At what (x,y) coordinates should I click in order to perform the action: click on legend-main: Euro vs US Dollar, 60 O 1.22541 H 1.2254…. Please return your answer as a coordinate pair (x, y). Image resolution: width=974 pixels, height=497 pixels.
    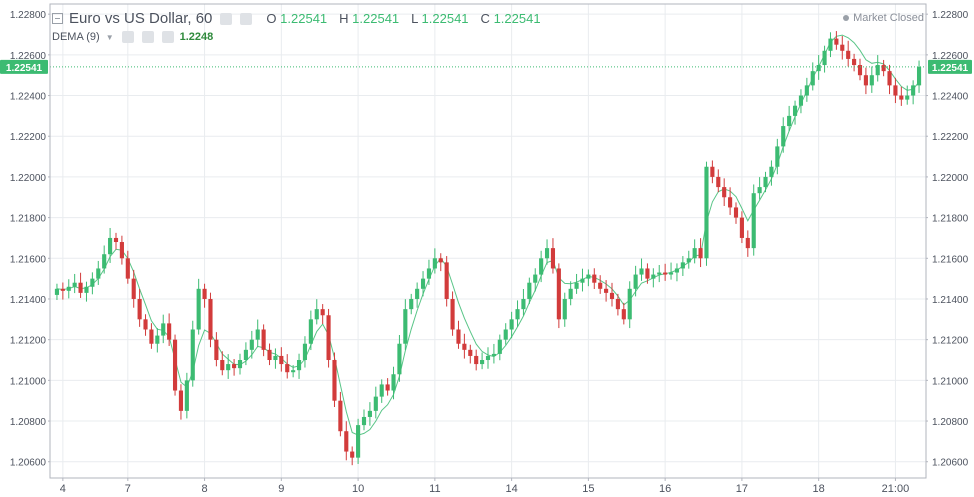
    Looking at the image, I should click on (296, 18).